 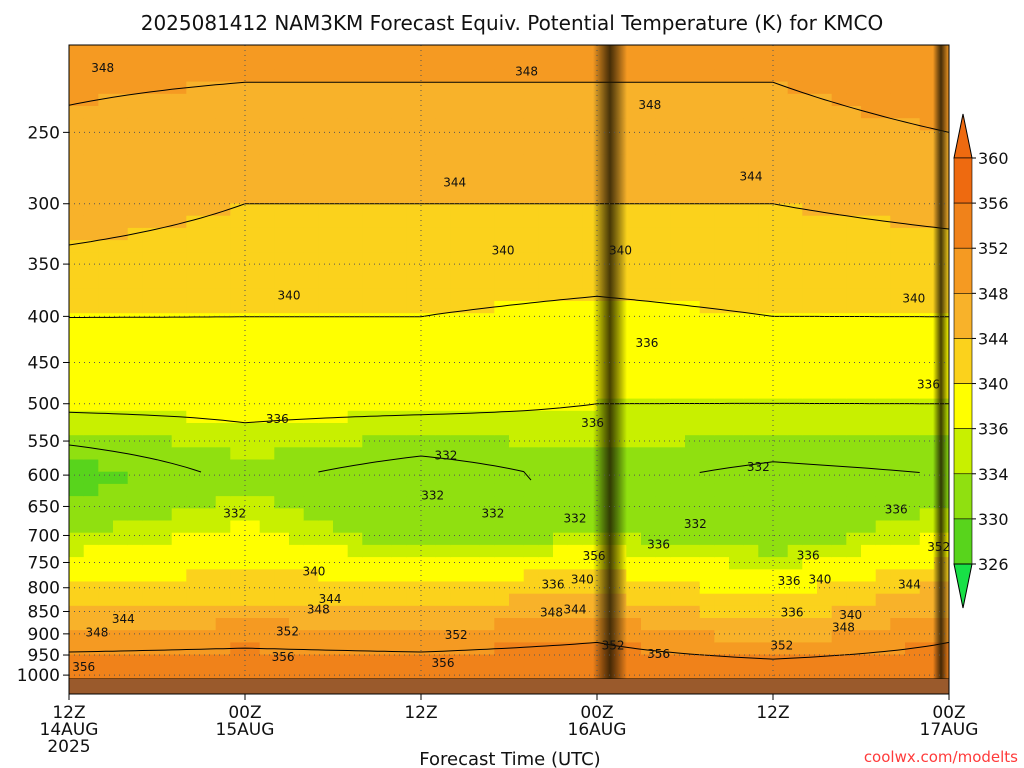 I want to click on colorbar-tick-label: 326, so click(x=993, y=564).